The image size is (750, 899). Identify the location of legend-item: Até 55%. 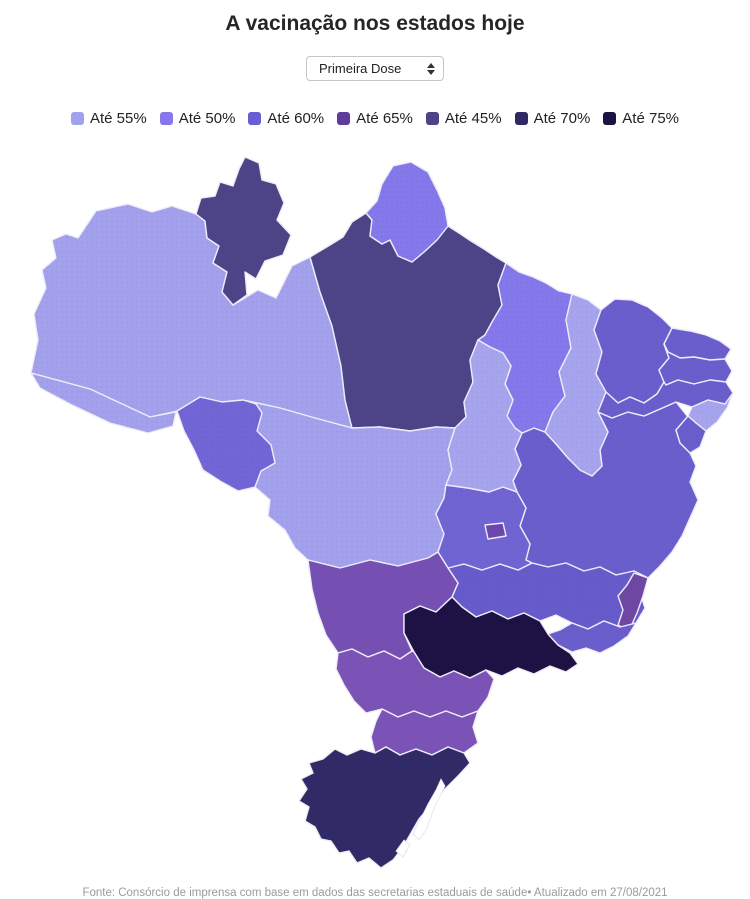
(108, 118).